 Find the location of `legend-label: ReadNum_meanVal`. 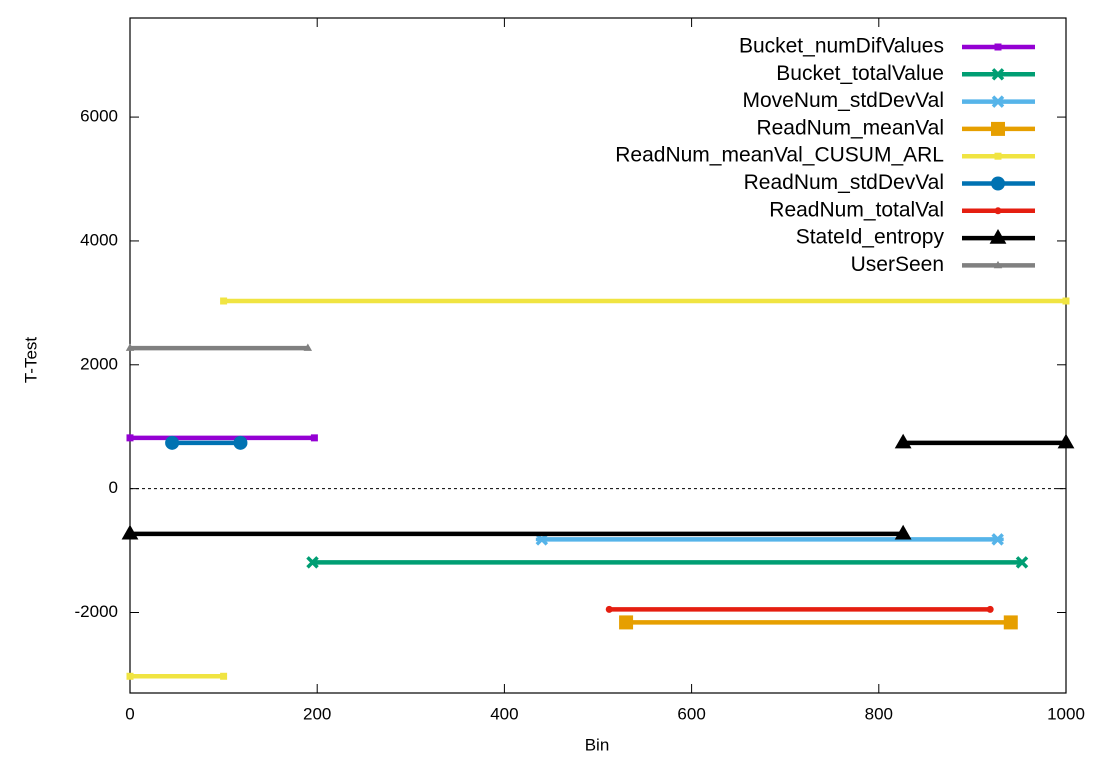

legend-label: ReadNum_meanVal is located at coordinates (850, 127).